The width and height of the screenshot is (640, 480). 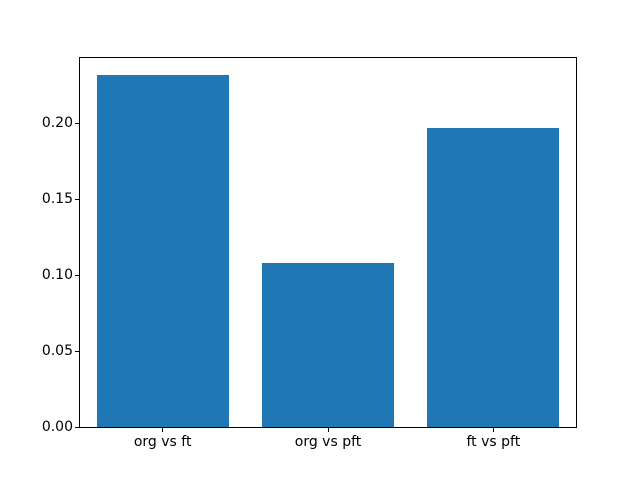 What do you see at coordinates (493, 277) in the screenshot?
I see `bar-ft-vs-pft` at bounding box center [493, 277].